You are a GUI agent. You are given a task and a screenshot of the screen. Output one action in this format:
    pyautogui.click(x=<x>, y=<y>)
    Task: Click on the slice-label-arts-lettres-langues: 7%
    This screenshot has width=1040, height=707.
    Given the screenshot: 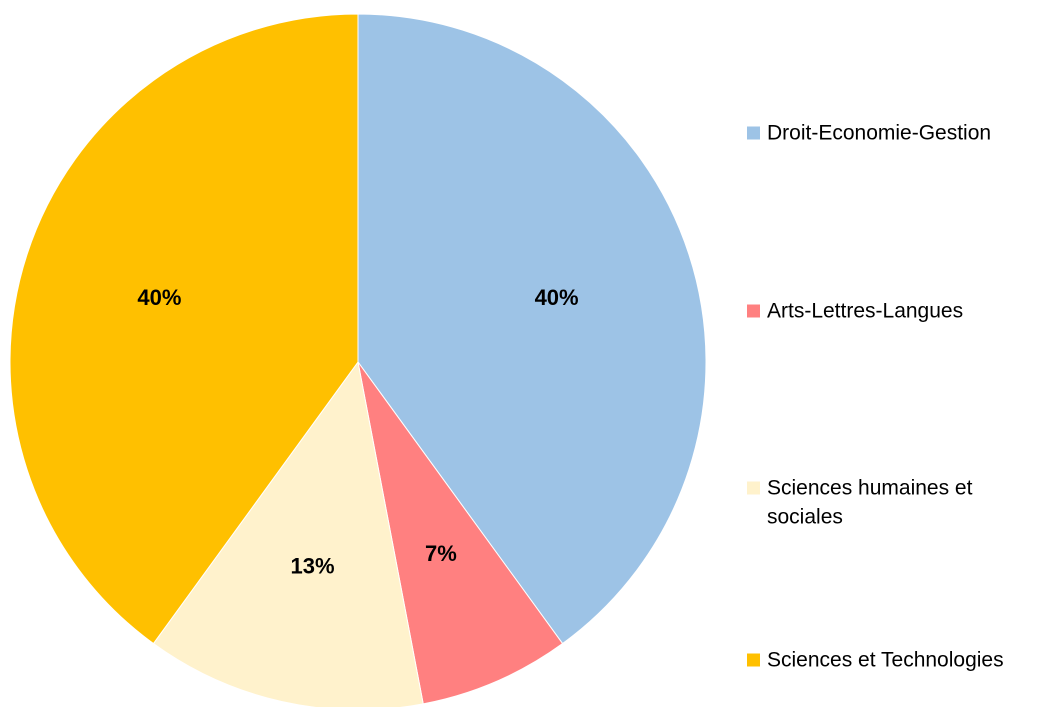 What is the action you would take?
    pyautogui.click(x=441, y=553)
    